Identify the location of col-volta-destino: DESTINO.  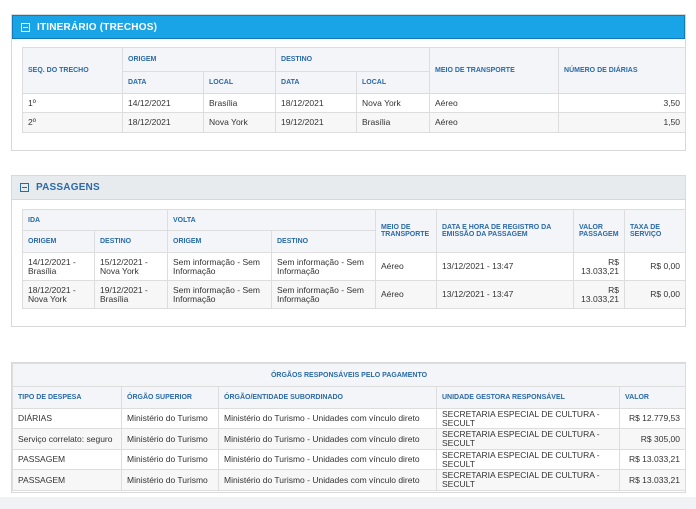
(323, 241).